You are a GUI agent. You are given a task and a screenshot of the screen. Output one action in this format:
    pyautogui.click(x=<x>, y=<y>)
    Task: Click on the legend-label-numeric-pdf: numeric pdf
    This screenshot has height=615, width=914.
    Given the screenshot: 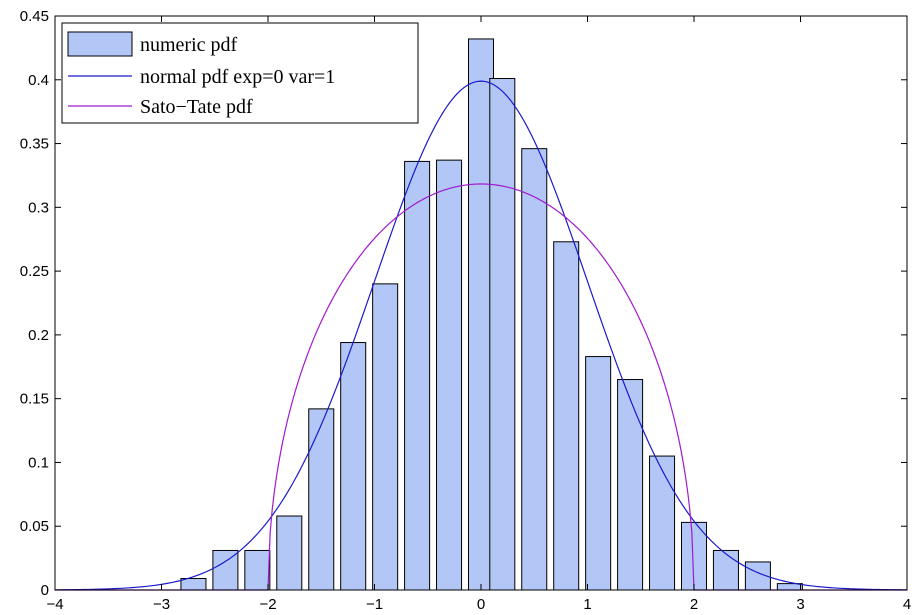 What is the action you would take?
    pyautogui.click(x=189, y=45)
    